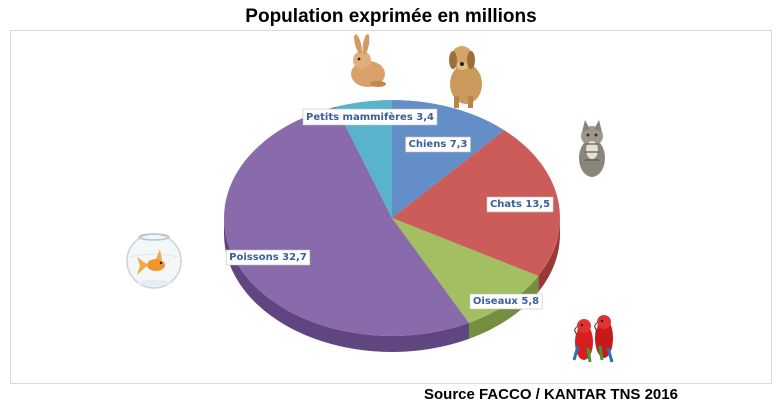  Describe the element at coordinates (346, 285) in the screenshot. I see `slice-depth-poissons` at that location.